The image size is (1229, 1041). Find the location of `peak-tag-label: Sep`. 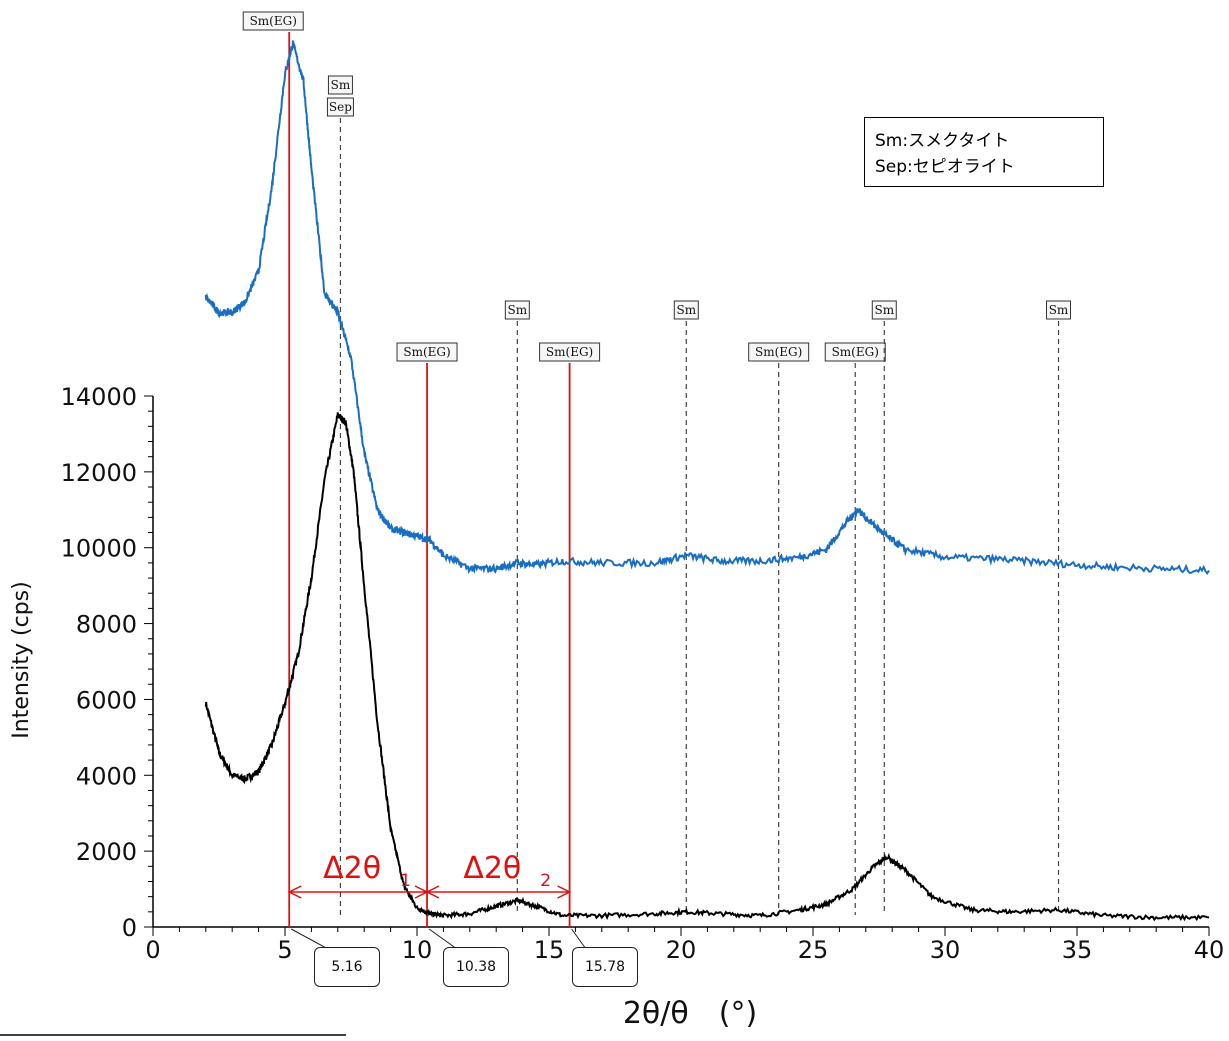

peak-tag-label: Sep is located at coordinates (340, 107).